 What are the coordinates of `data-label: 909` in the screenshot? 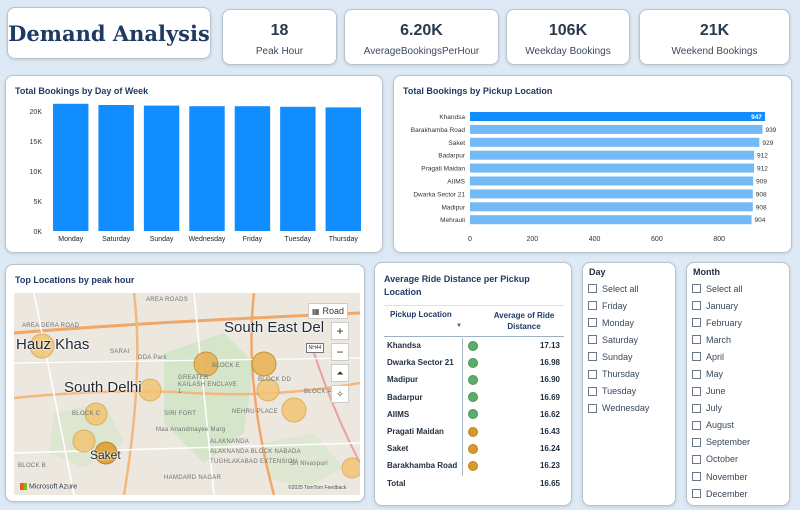 It's located at (761, 182).